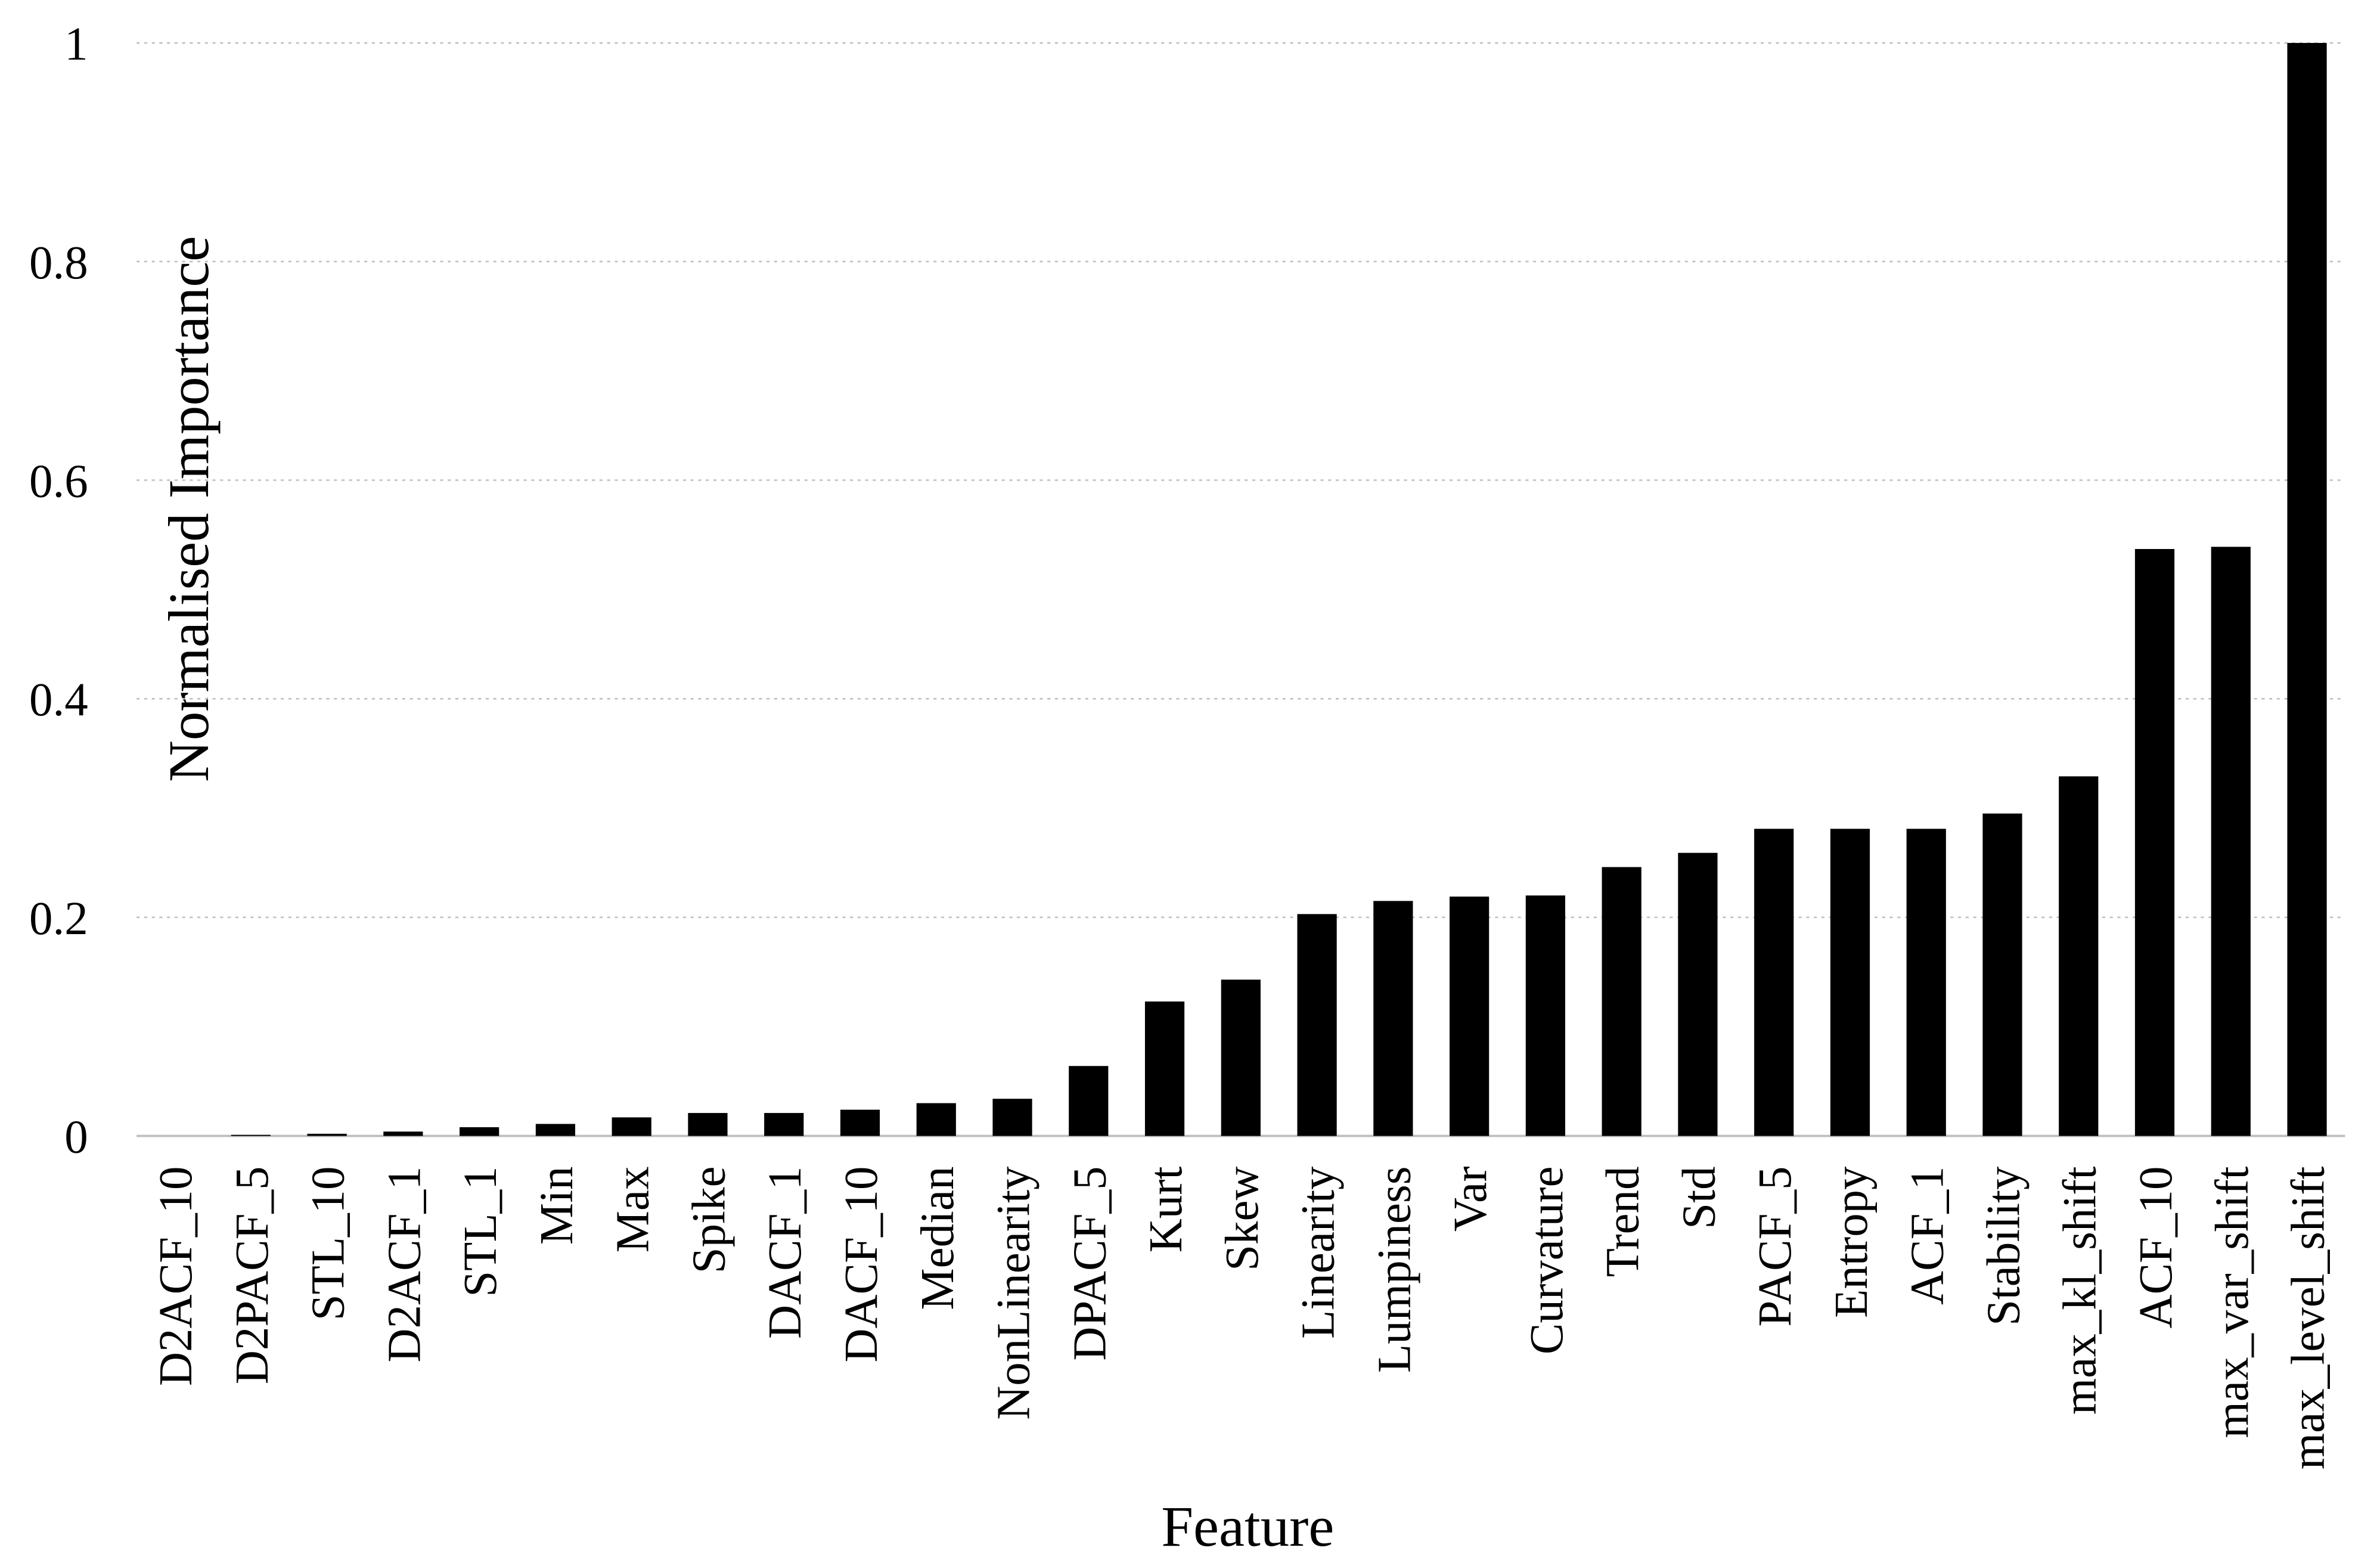 The image size is (2380, 1566). Describe the element at coordinates (1090, 1264) in the screenshot. I see `x-tick-label: DPACF_5` at that location.